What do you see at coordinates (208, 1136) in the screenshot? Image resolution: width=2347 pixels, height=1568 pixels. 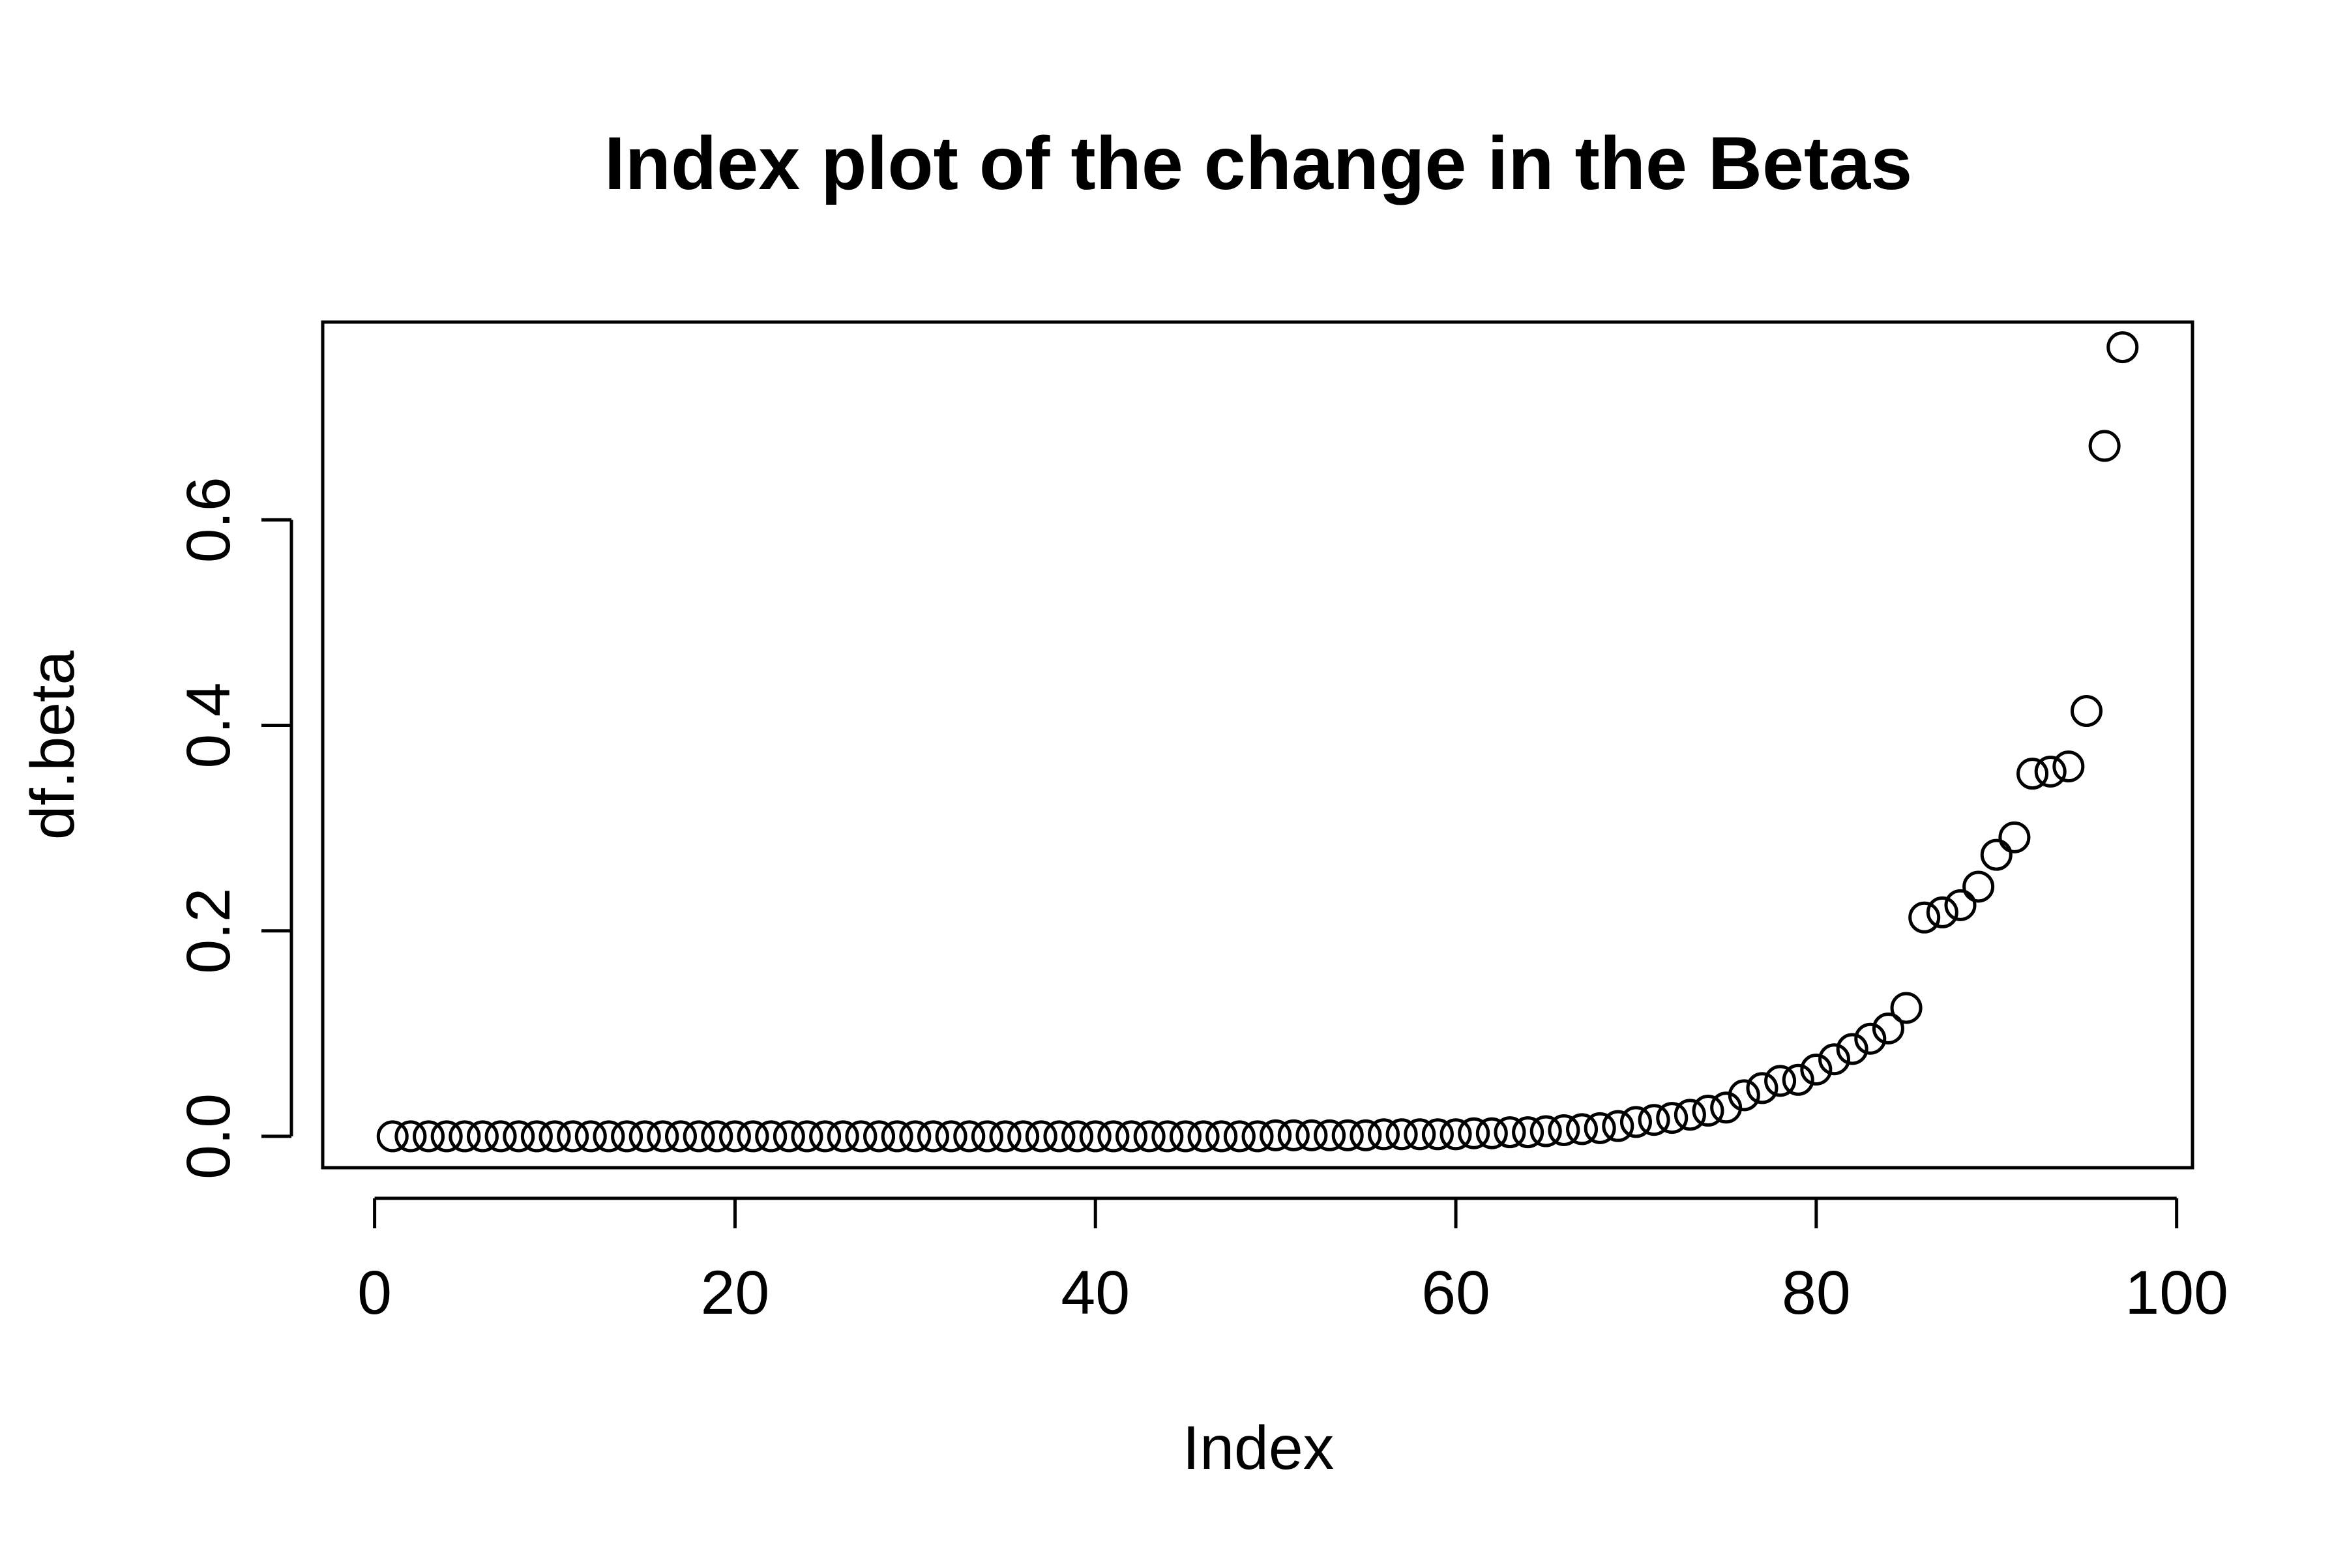 I see `y-tick-label: 0.0` at bounding box center [208, 1136].